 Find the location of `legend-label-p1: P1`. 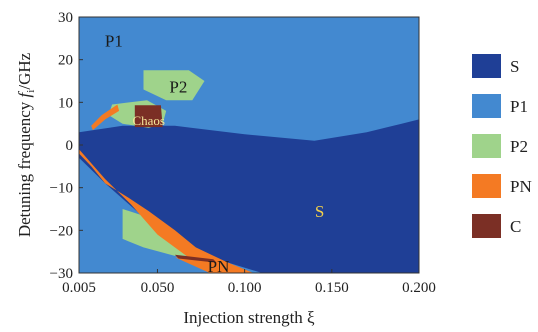

legend-label-p1: P1 is located at coordinates (519, 106).